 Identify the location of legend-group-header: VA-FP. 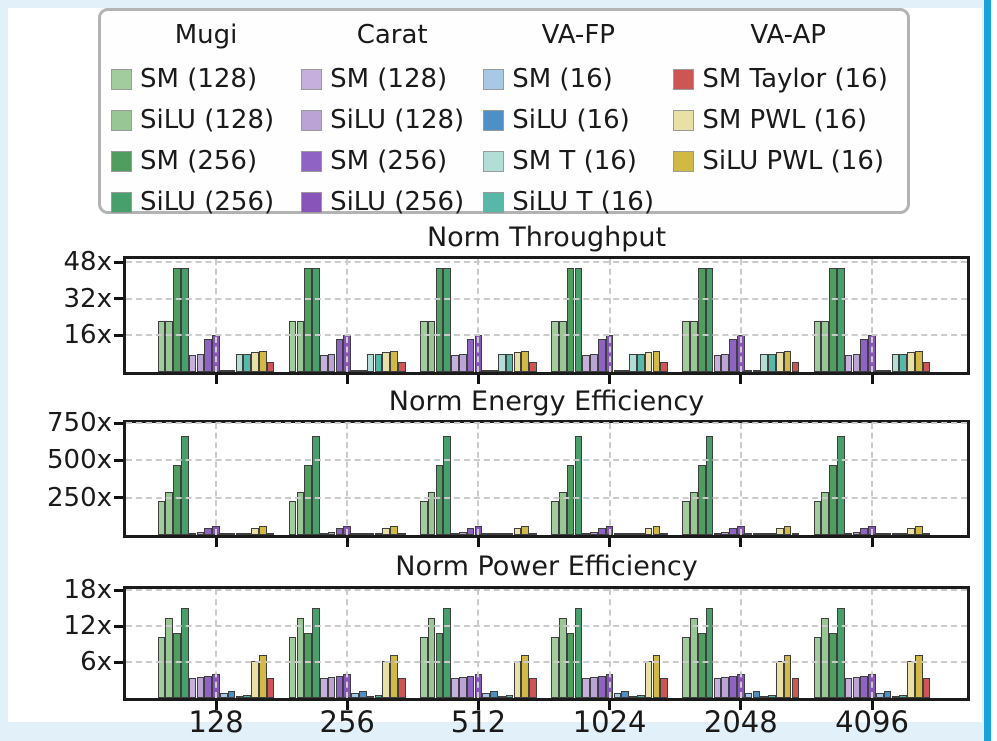
(578, 35).